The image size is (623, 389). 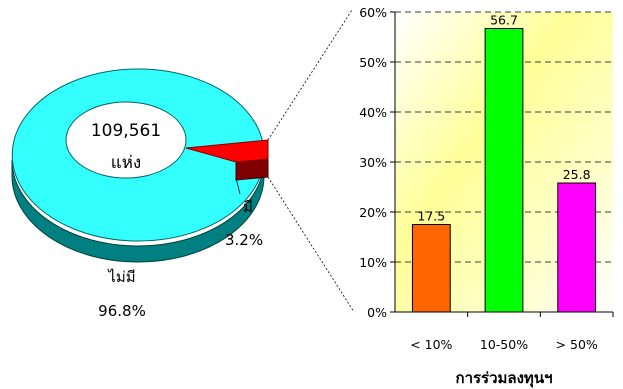 What do you see at coordinates (373, 112) in the screenshot?
I see `y-tick-label: 40%` at bounding box center [373, 112].